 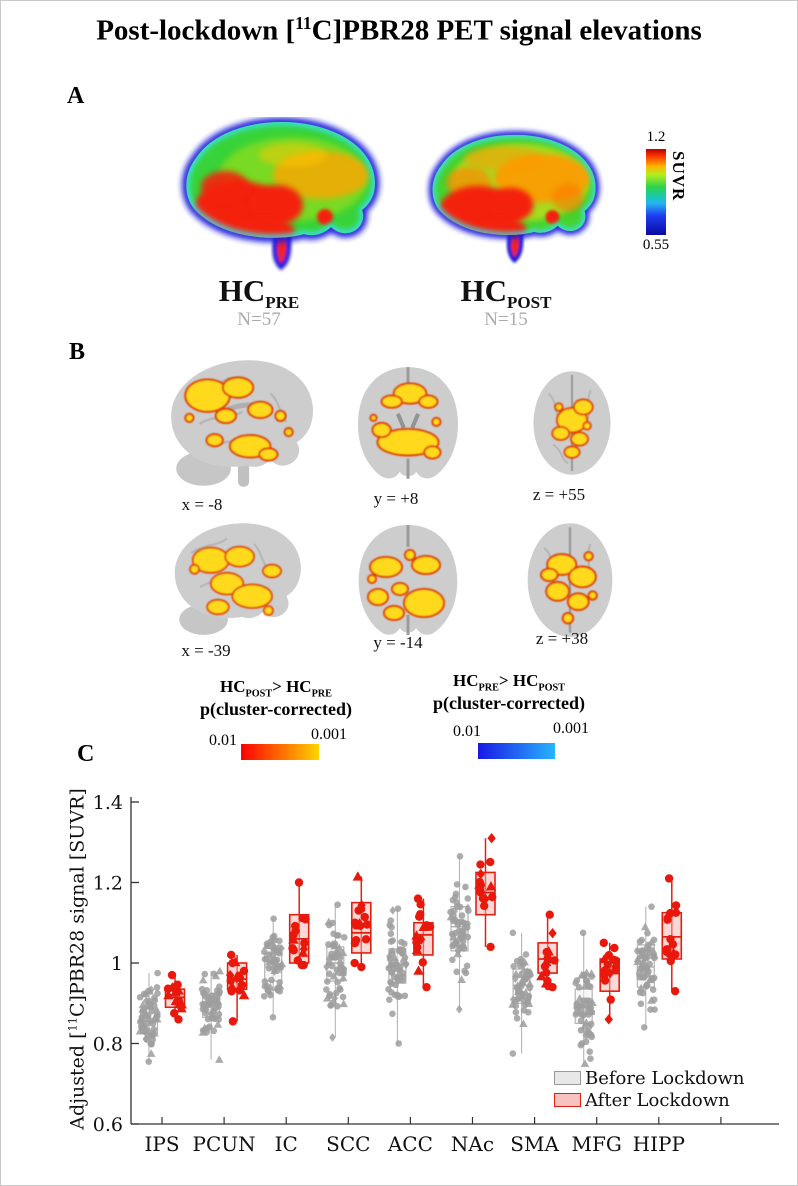 What do you see at coordinates (335, 971) in the screenshot?
I see `cluster-SCC-before` at bounding box center [335, 971].